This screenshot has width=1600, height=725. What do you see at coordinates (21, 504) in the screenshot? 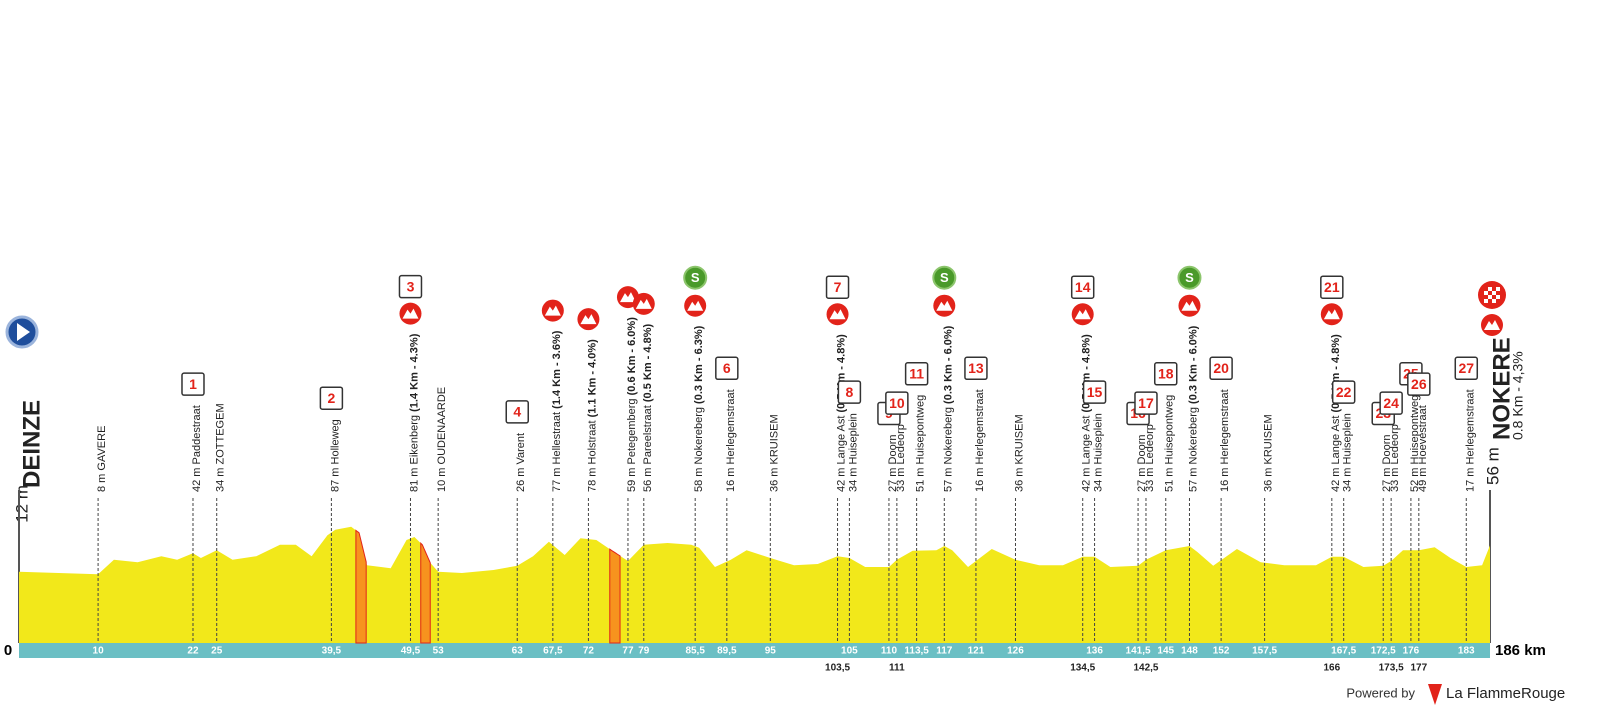
I see `start-elevation: 12 m` at bounding box center [21, 504].